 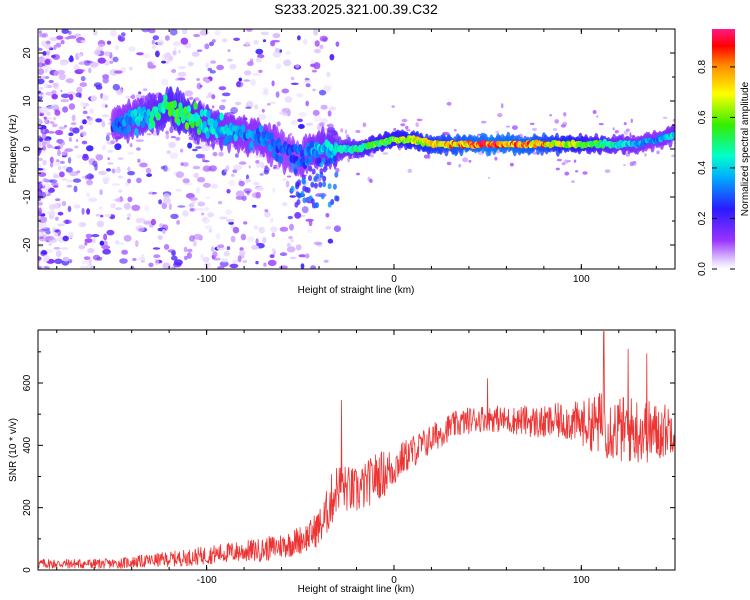 What do you see at coordinates (392, 132) in the screenshot?
I see `spectrogram-ridge` at bounding box center [392, 132].